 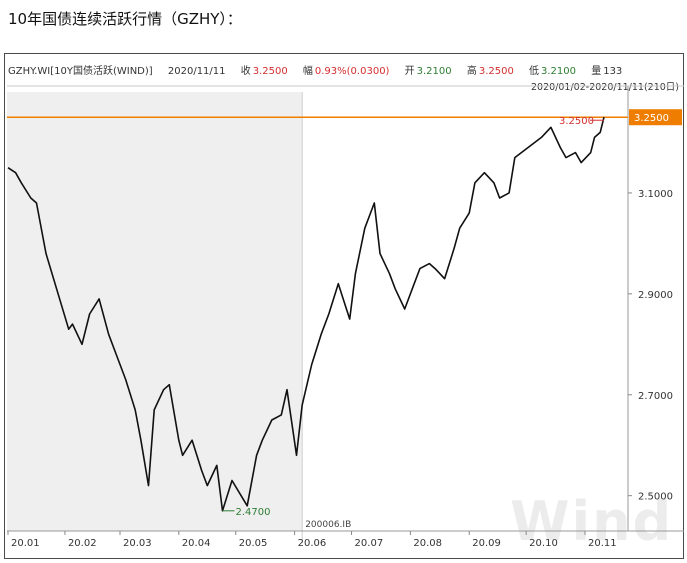 What do you see at coordinates (651, 118) in the screenshot?
I see `last-price-label: 3.2500` at bounding box center [651, 118].